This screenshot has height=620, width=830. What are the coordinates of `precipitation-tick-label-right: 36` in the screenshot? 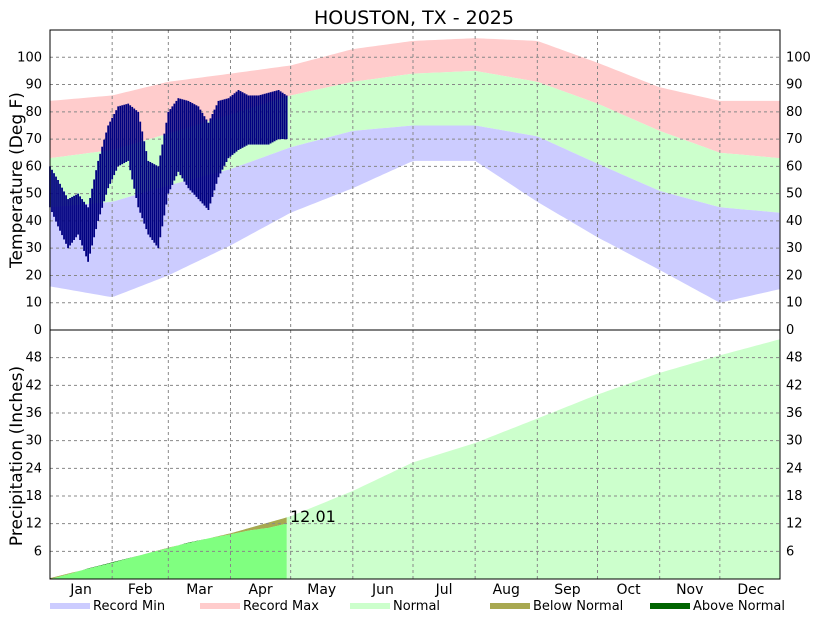 It's located at (794, 413).